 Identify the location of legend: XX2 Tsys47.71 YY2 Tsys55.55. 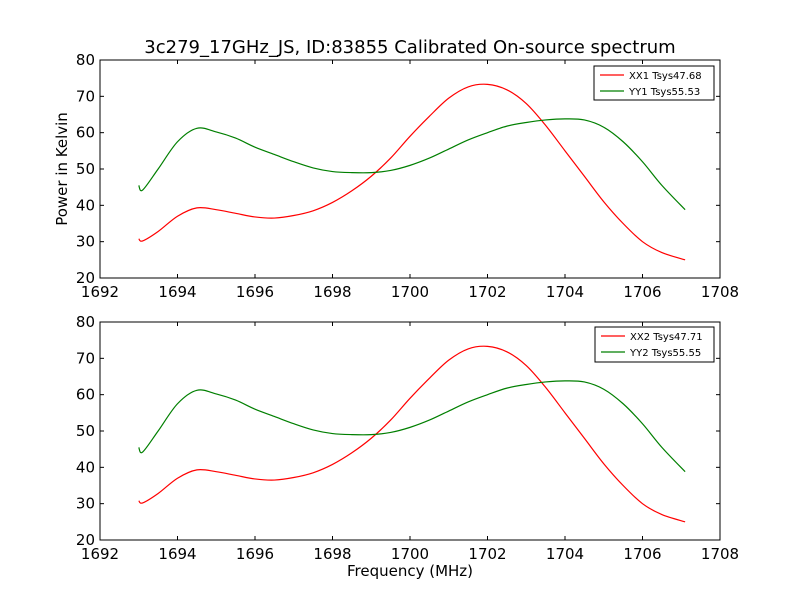
(654, 344).